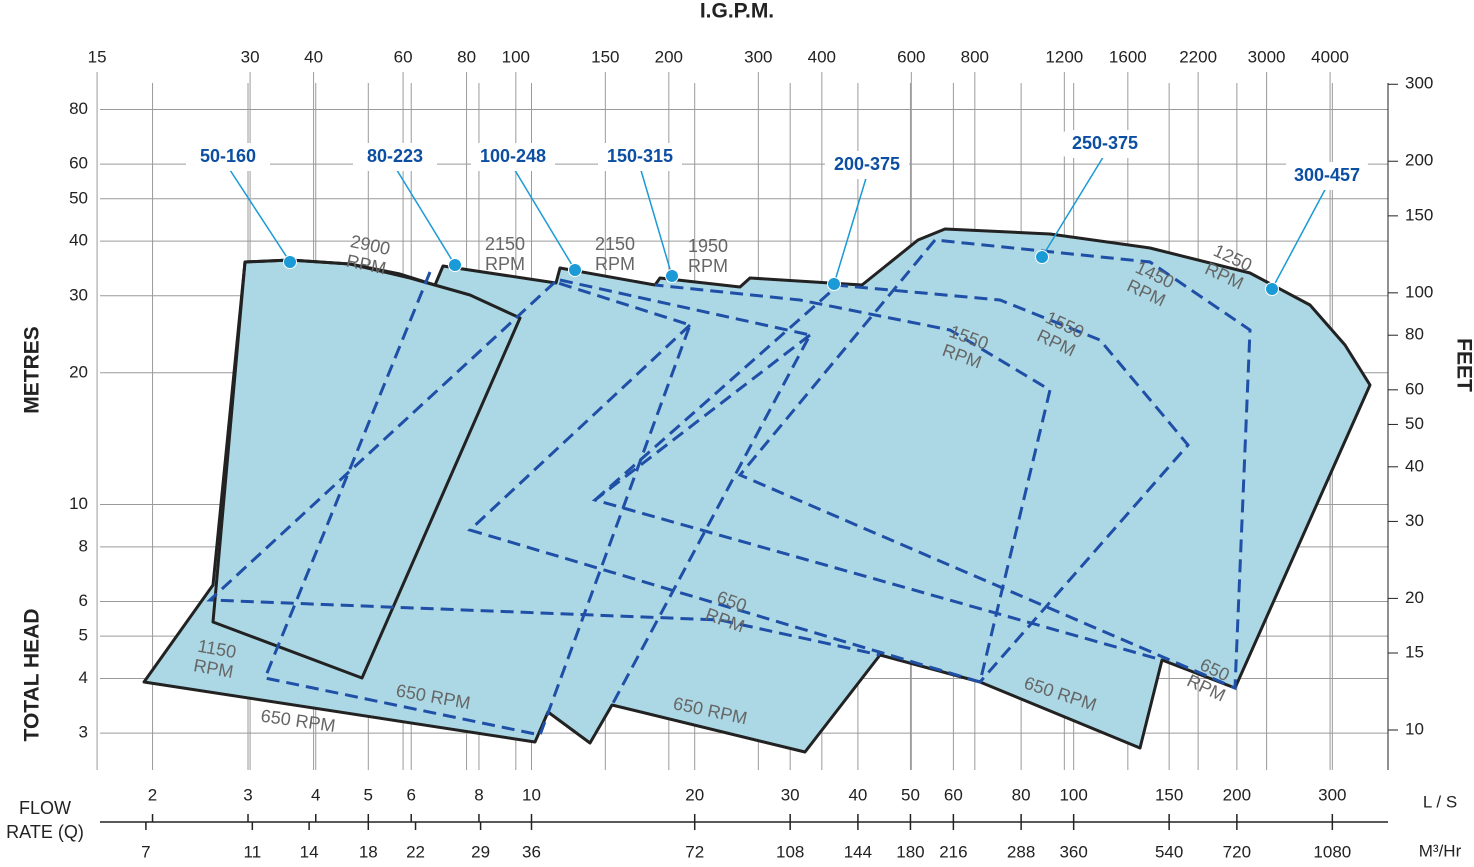 The image size is (1474, 867). Describe the element at coordinates (975, 56) in the screenshot. I see `x2-tick-label: 800` at that location.